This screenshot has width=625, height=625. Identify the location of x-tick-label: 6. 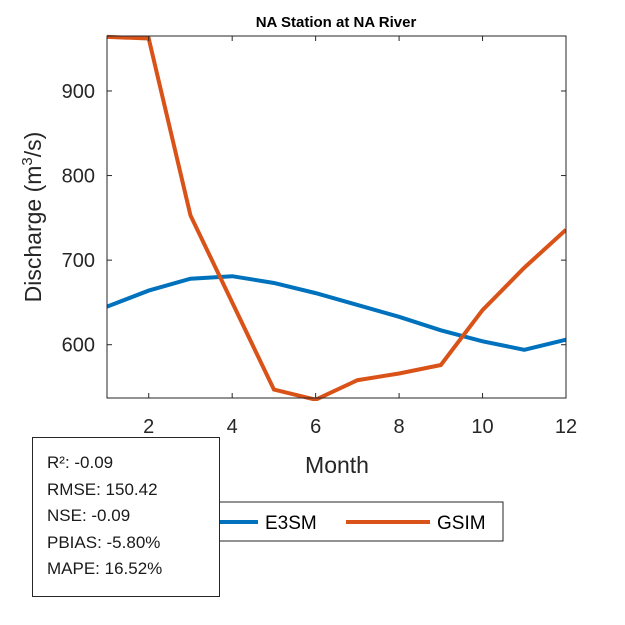
(315, 427).